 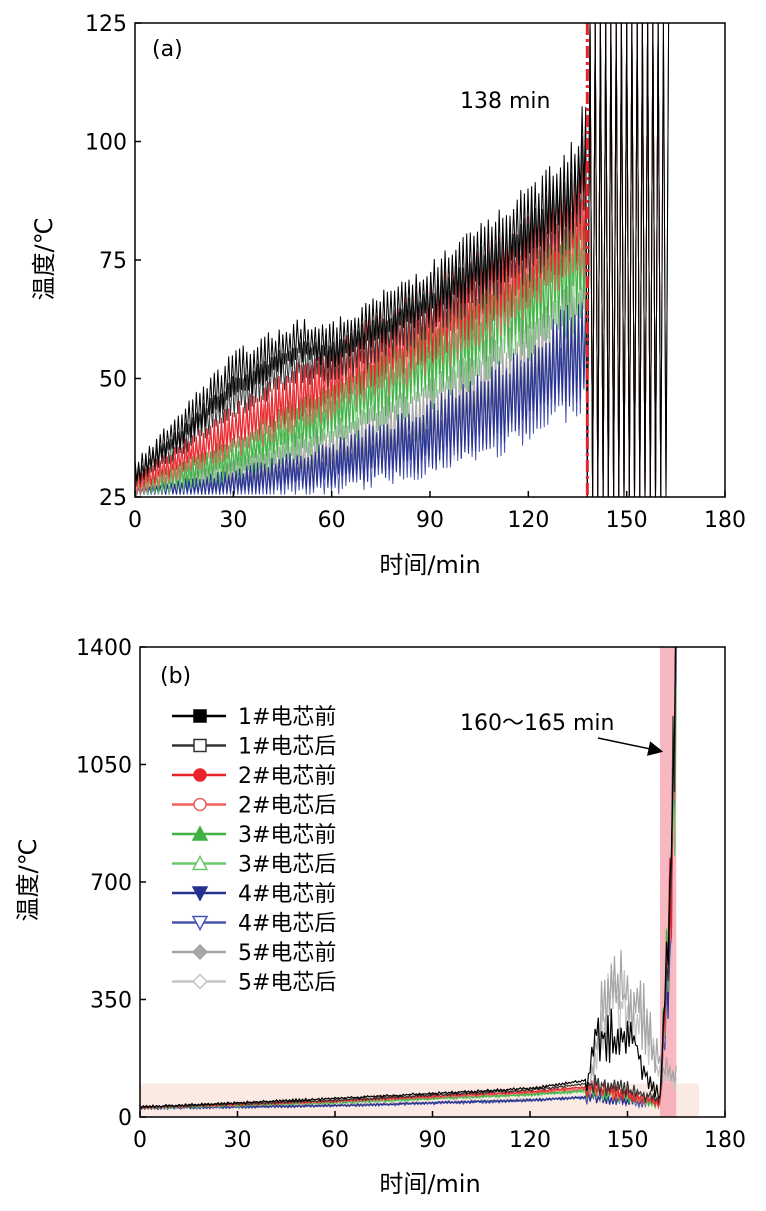 What do you see at coordinates (287, 717) in the screenshot?
I see `legend-label: 1#电芯前` at bounding box center [287, 717].